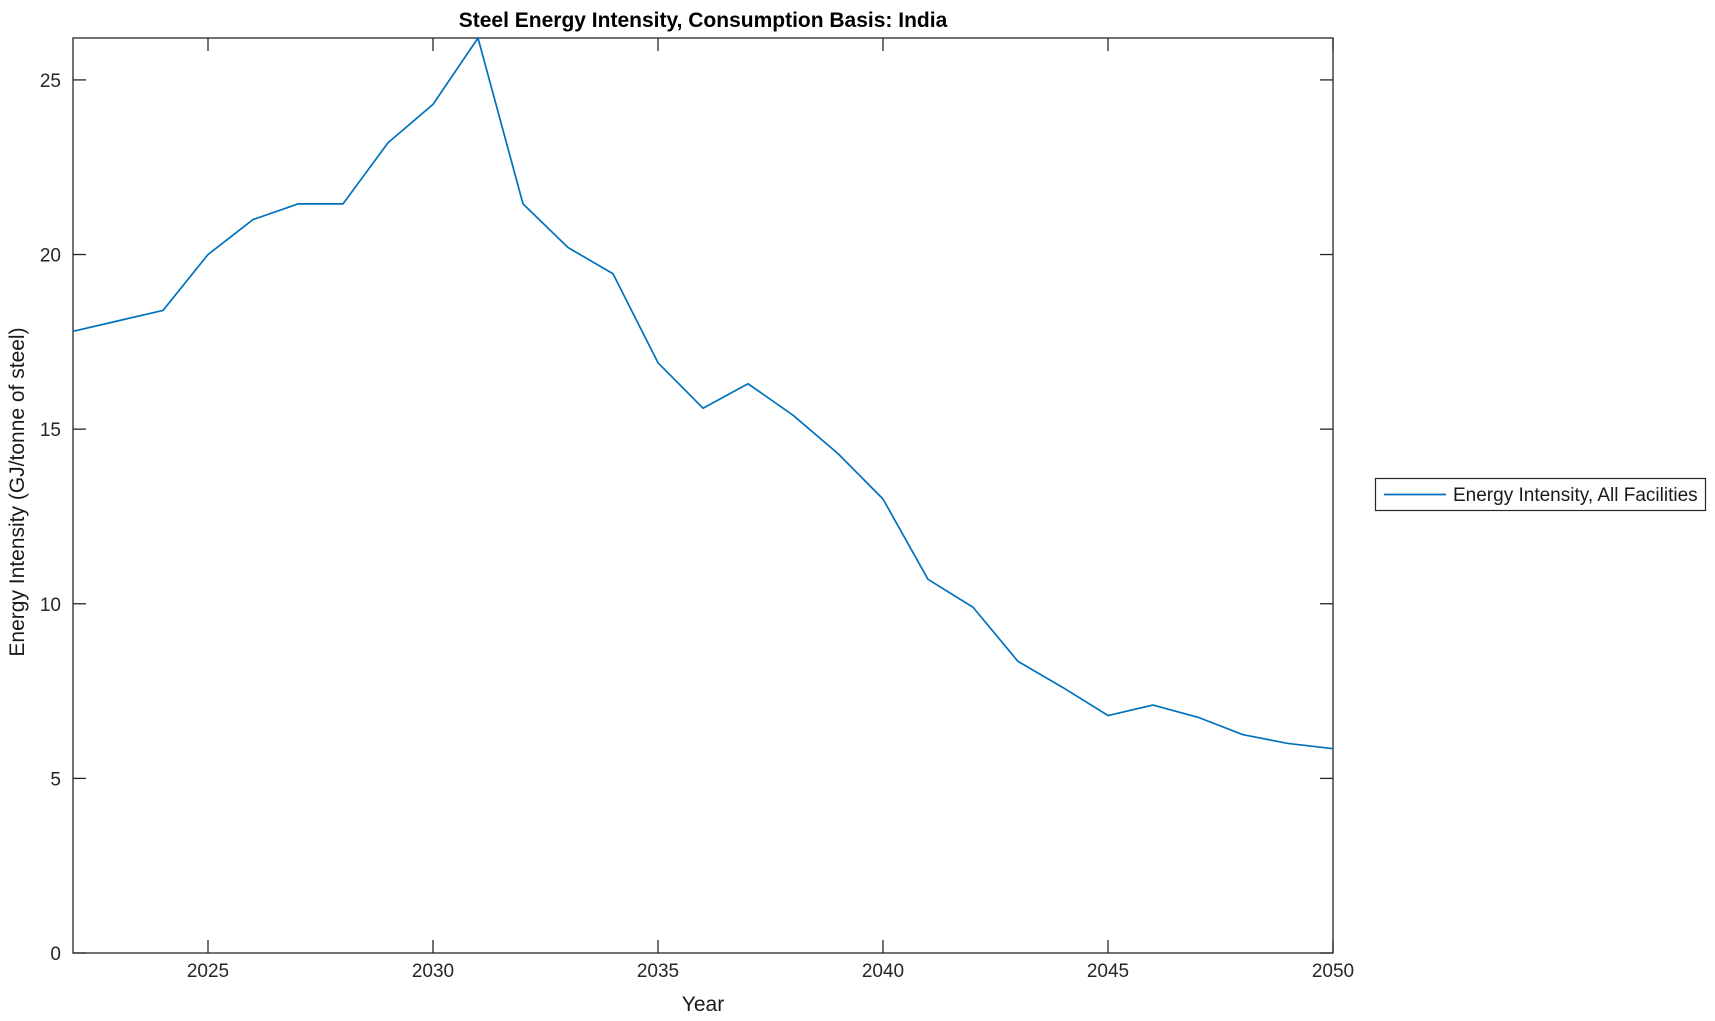 The image size is (1715, 1021). Describe the element at coordinates (50, 256) in the screenshot. I see `y-tick-label: 20` at that location.